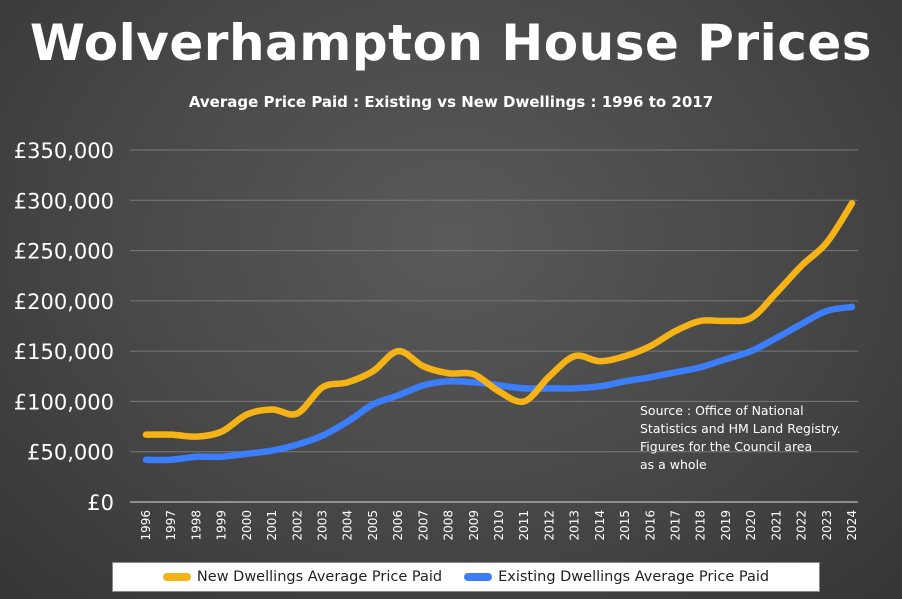 The width and height of the screenshot is (902, 599). Describe the element at coordinates (373, 525) in the screenshot. I see `x-tick-label: 2005` at that location.